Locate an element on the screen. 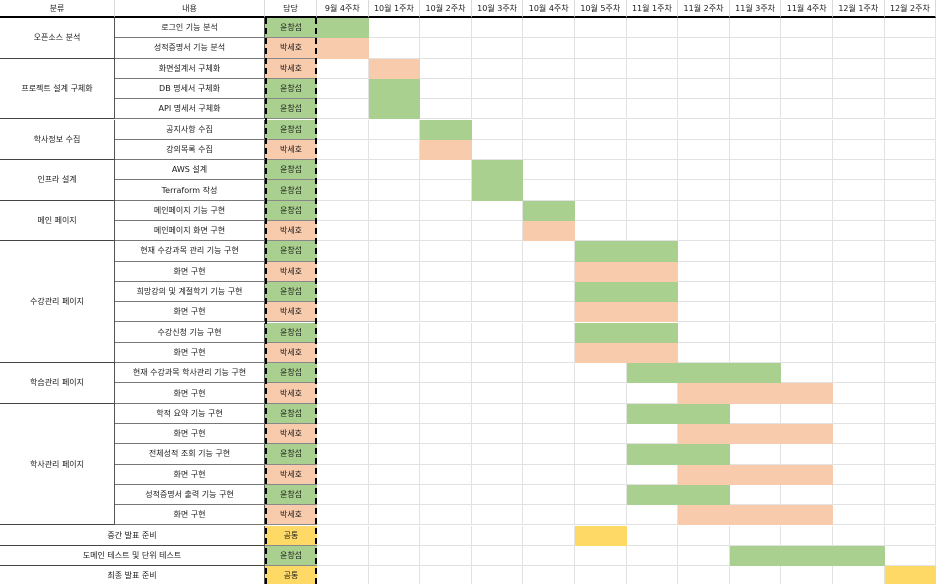 The width and height of the screenshot is (936, 584). task-cell: 강의목록 수집 is located at coordinates (190, 150).